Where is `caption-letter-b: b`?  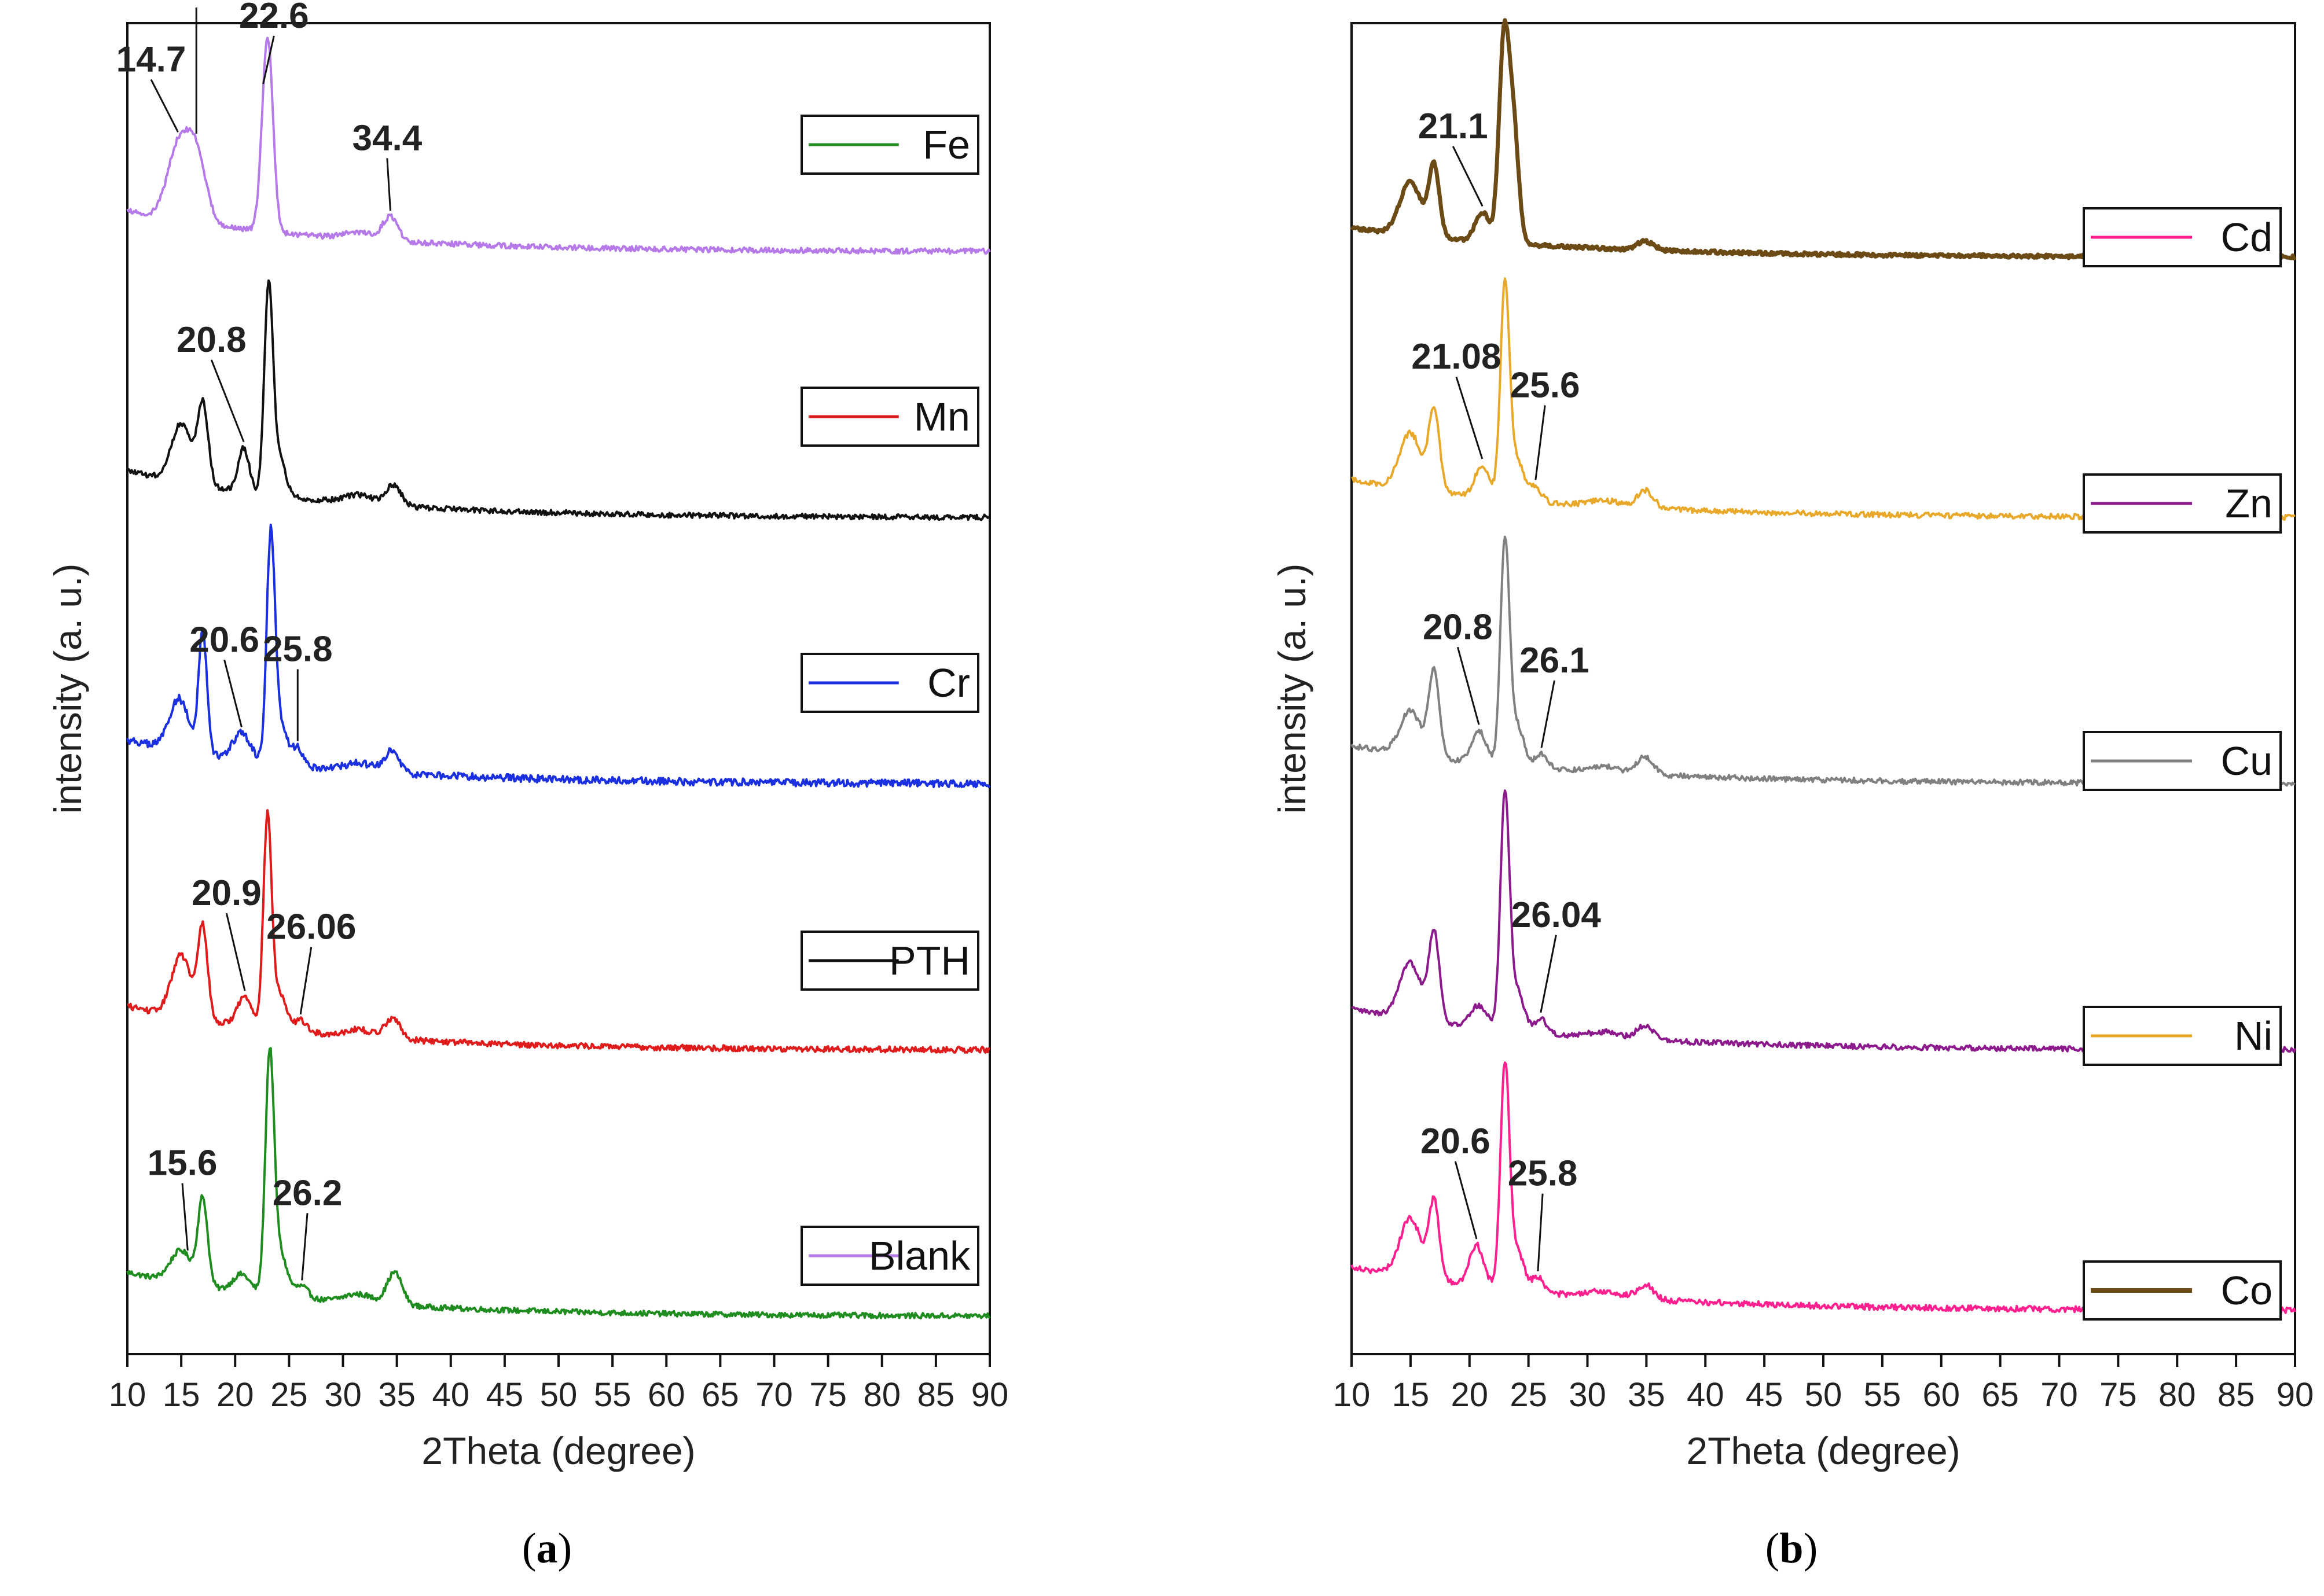
caption-letter-b: b is located at coordinates (1791, 1548).